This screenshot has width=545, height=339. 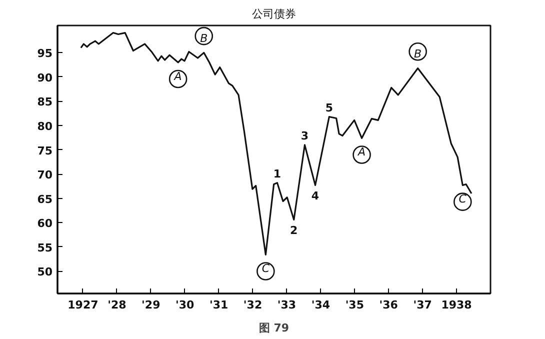 What do you see at coordinates (320, 305) in the screenshot?
I see `x-tick-label: '34` at bounding box center [320, 305].